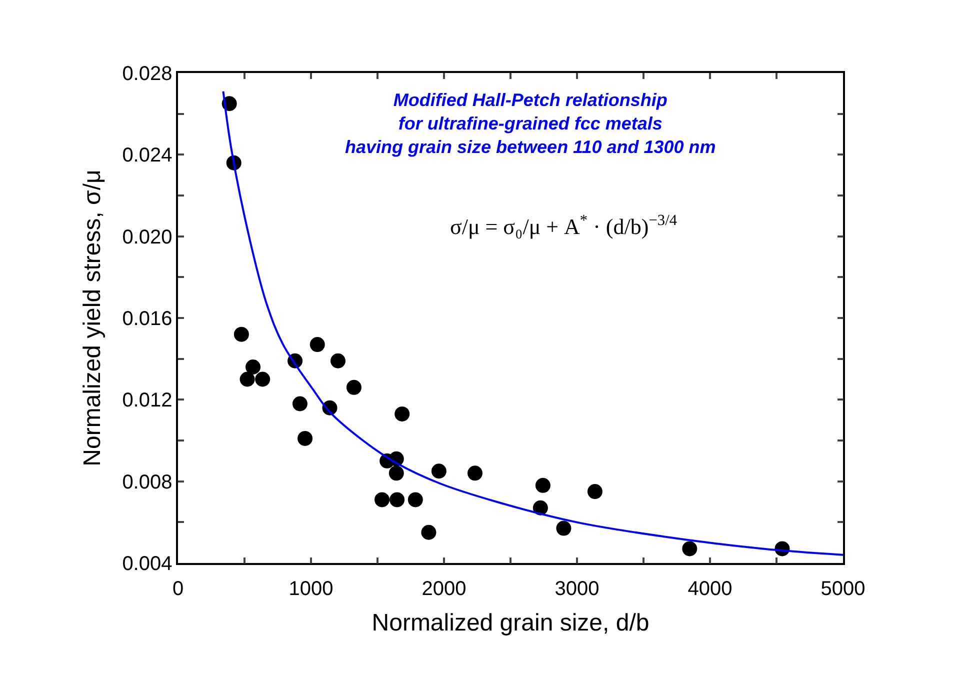 Image resolution: width=967 pixels, height=677 pixels. What do you see at coordinates (147, 237) in the screenshot?
I see `y-tick-label: 0.020` at bounding box center [147, 237].